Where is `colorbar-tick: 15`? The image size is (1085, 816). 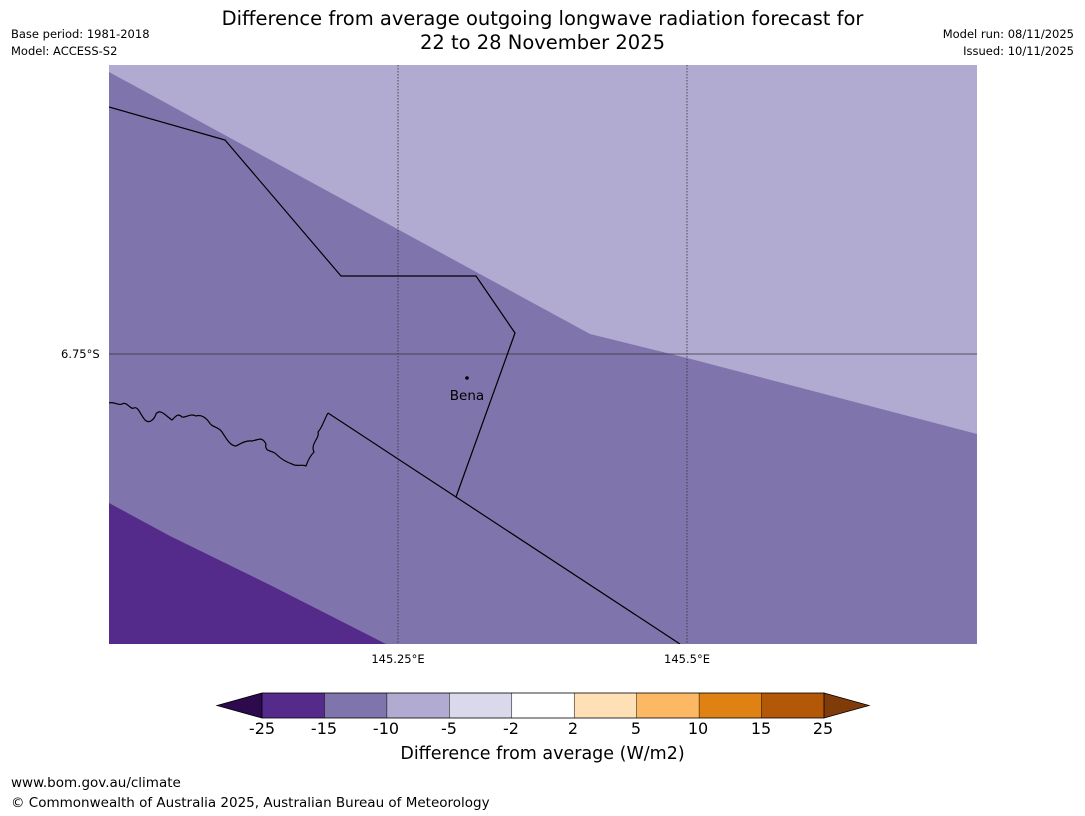
colorbar-tick: 15 is located at coordinates (761, 728).